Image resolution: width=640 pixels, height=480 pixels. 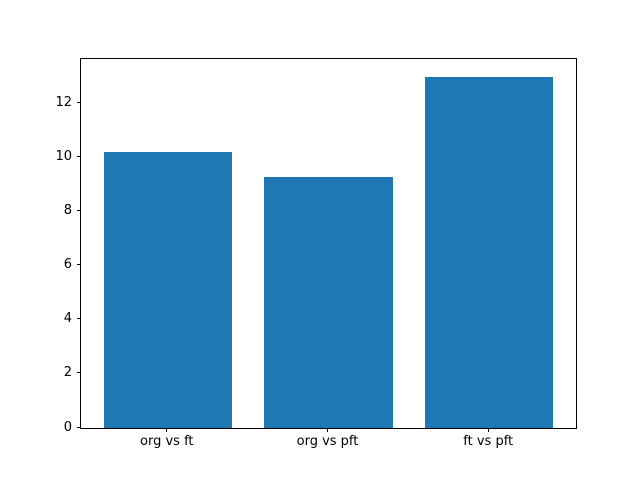 I want to click on y-tick-label: 6, so click(x=67, y=265).